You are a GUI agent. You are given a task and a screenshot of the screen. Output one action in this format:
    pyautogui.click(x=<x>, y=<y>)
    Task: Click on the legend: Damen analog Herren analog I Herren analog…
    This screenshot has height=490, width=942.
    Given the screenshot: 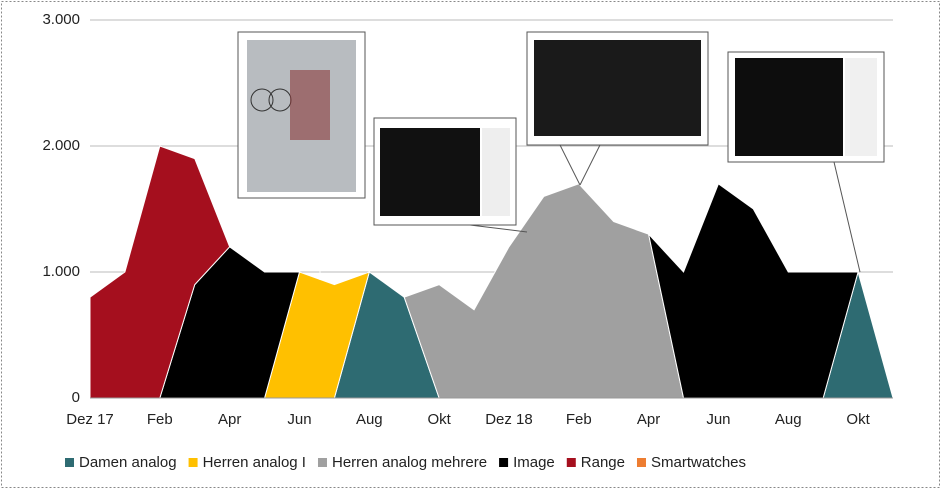 What is the action you would take?
    pyautogui.click(x=405, y=462)
    